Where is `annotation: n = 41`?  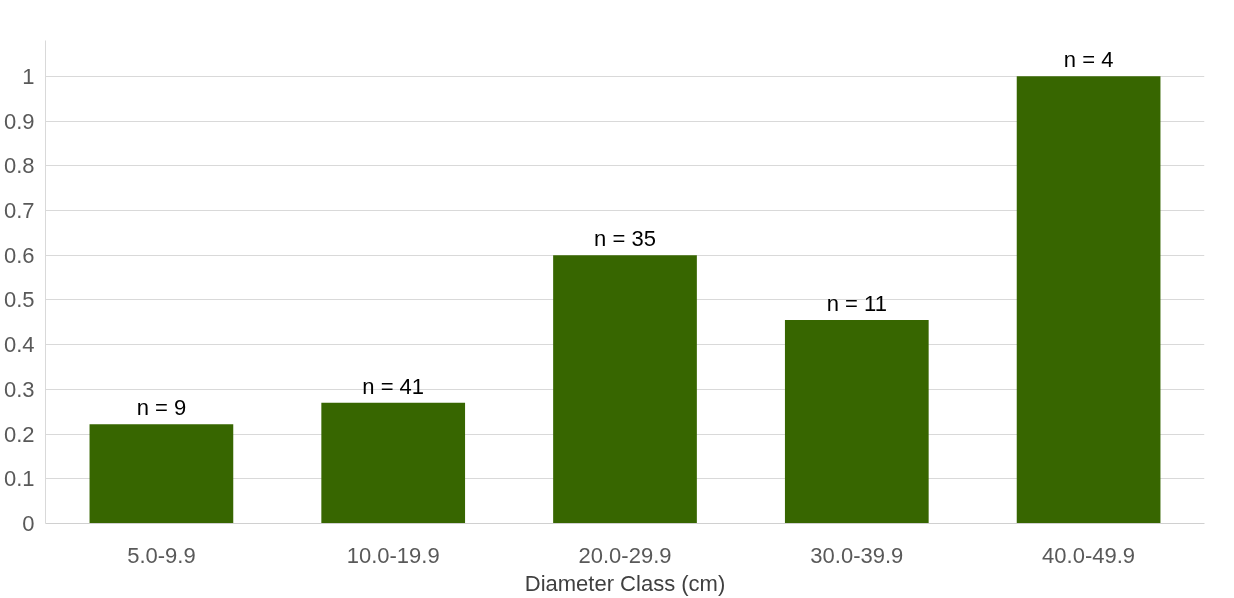
annotation: n = 41 is located at coordinates (393, 386).